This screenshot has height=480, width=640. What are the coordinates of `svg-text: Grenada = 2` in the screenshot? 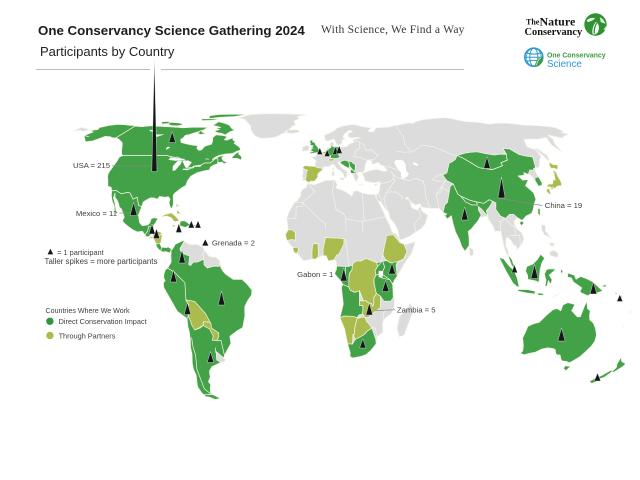 It's located at (233, 242).